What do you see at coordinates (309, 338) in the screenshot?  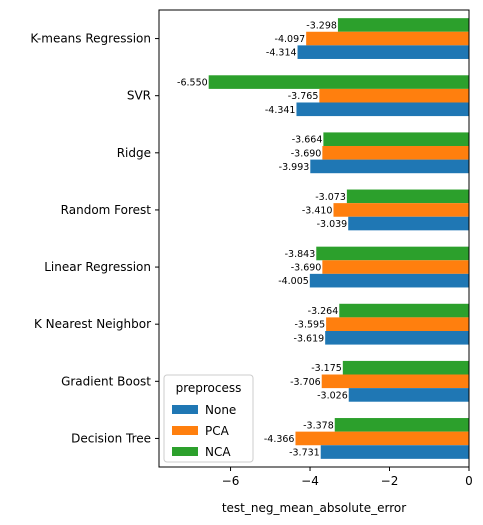 I see `data-label: -3.619` at bounding box center [309, 338].